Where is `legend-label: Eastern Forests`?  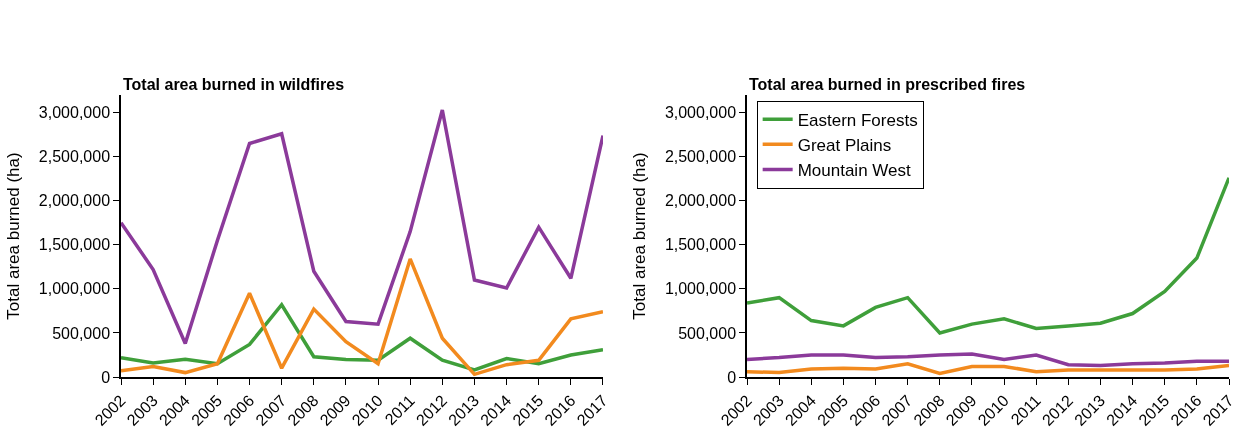
legend-label: Eastern Forests is located at coordinates (857, 120).